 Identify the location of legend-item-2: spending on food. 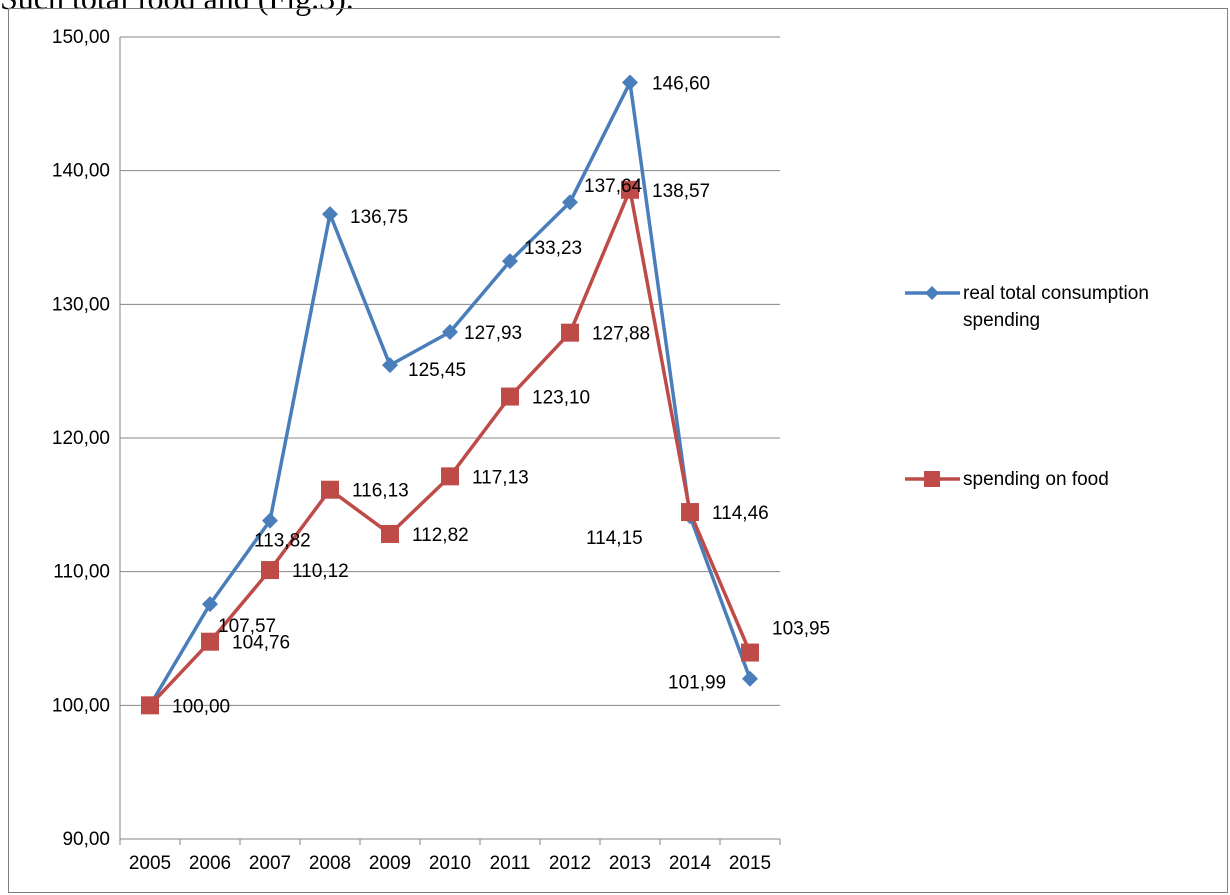
(1007, 479).